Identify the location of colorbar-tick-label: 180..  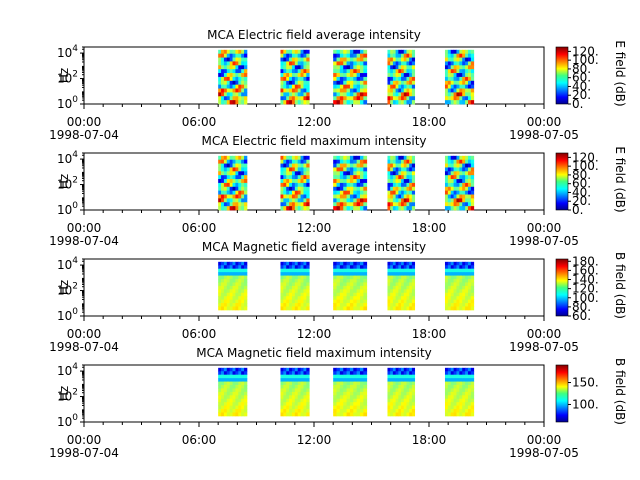
(585, 261).